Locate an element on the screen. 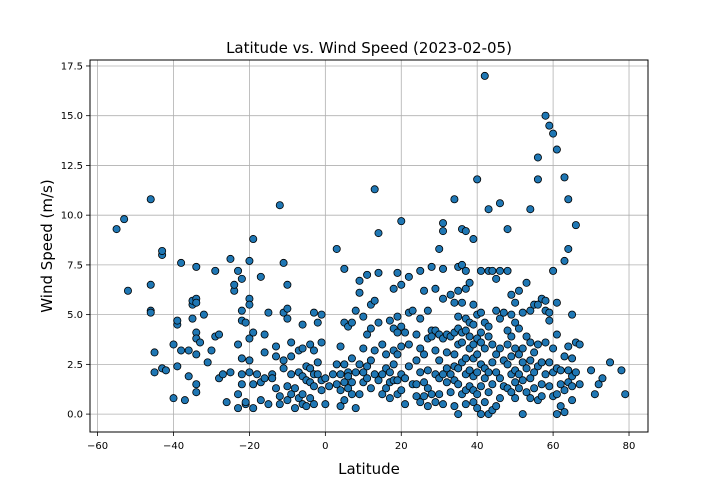 The width and height of the screenshot is (720, 504). x-tick-label: −20 is located at coordinates (249, 446).